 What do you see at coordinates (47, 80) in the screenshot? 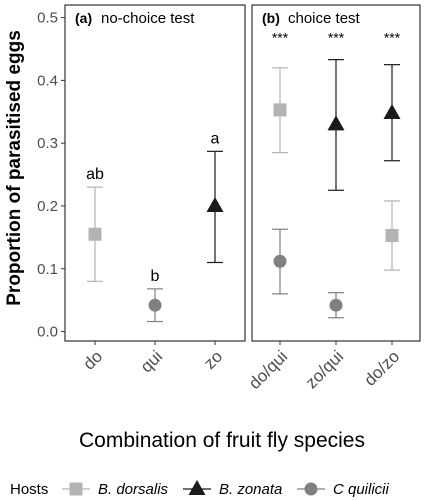
I see `y-tick-label: 0.4` at bounding box center [47, 80].